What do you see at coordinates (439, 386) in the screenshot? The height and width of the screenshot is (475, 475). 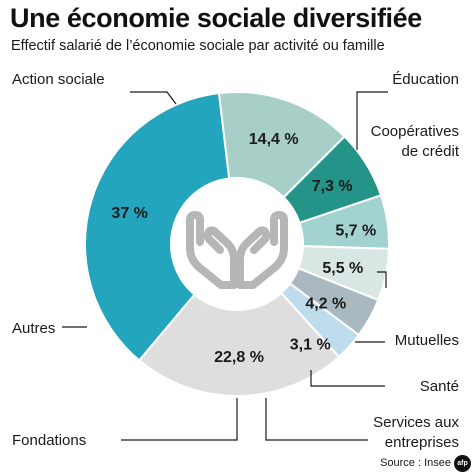 I see `category-label-sante: Santé` at bounding box center [439, 386].